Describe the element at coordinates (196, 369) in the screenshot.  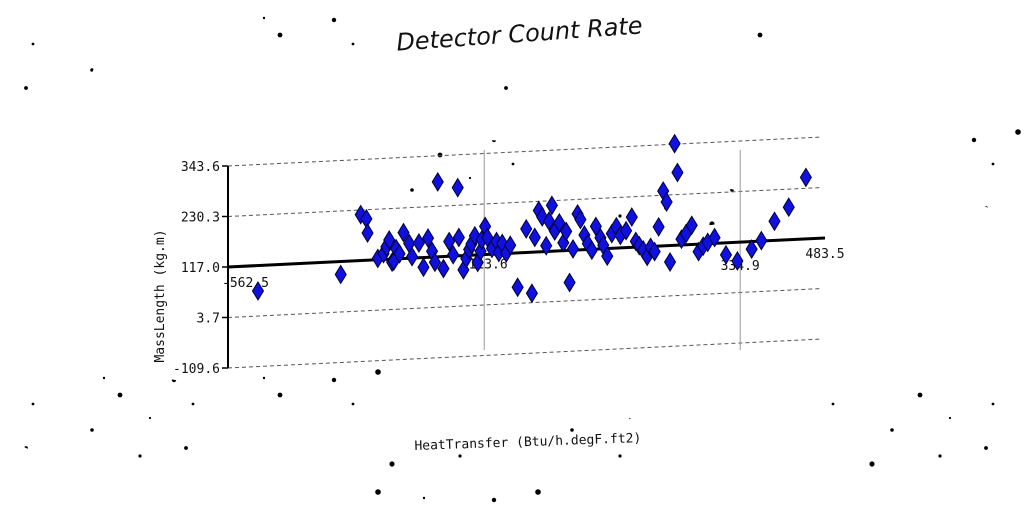
I see `y-tick-label: -109.6` at that location.